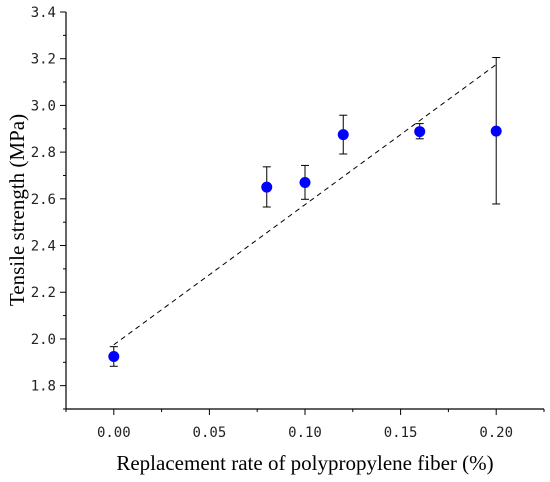  What do you see at coordinates (43, 340) in the screenshot?
I see `y-tick-label: 2.0` at bounding box center [43, 340].